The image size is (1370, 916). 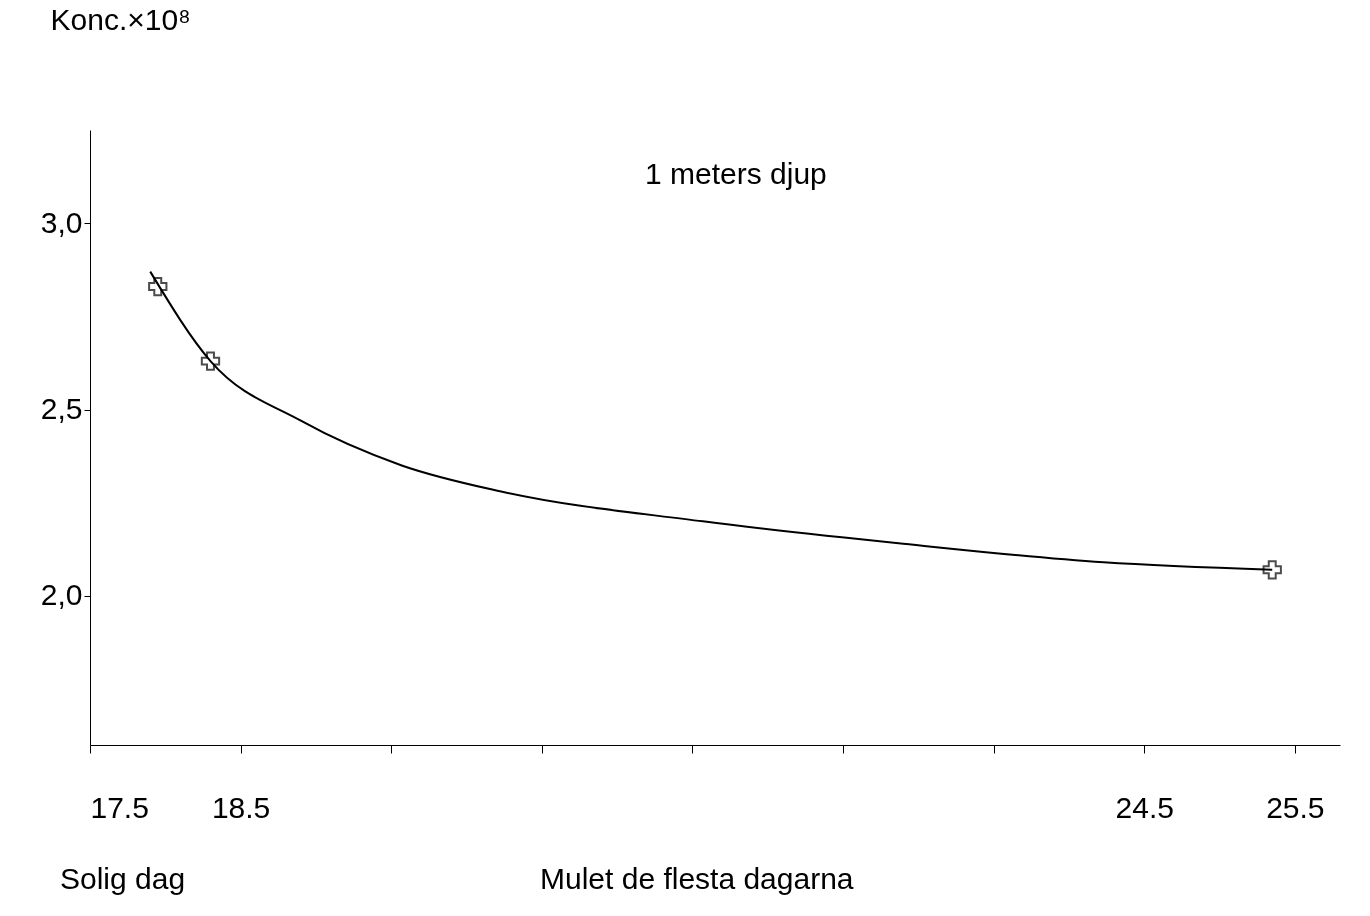 I want to click on y-axis-title: Konc.×10⁸, so click(x=120, y=19).